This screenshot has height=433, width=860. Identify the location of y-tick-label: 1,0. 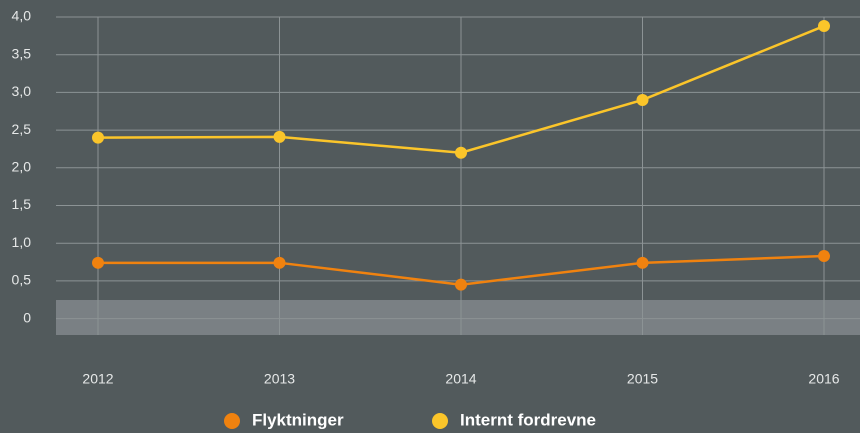
(22, 242).